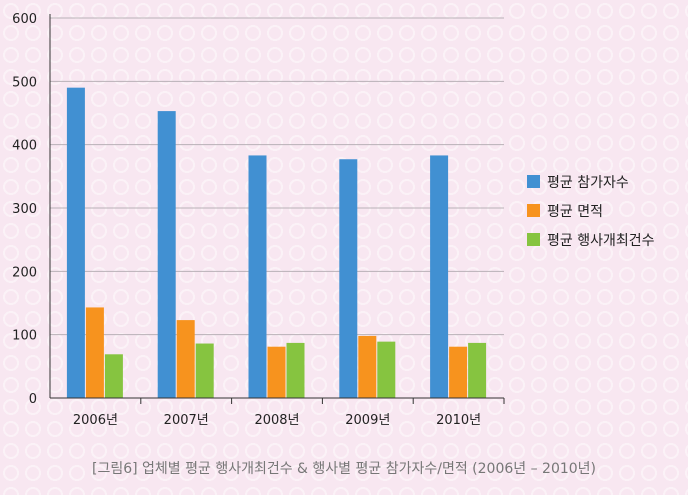  Describe the element at coordinates (575, 212) in the screenshot. I see `legend-label-series1: 평균 면적` at that location.